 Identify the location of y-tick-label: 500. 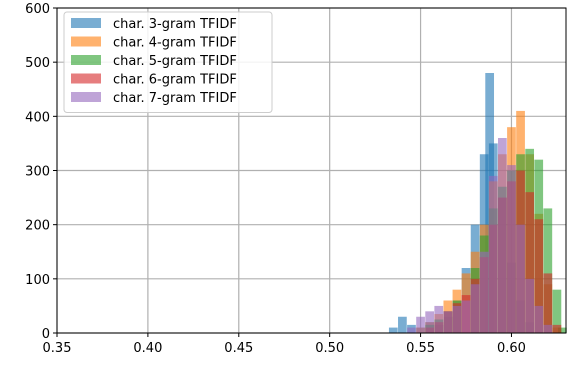
(37, 63).